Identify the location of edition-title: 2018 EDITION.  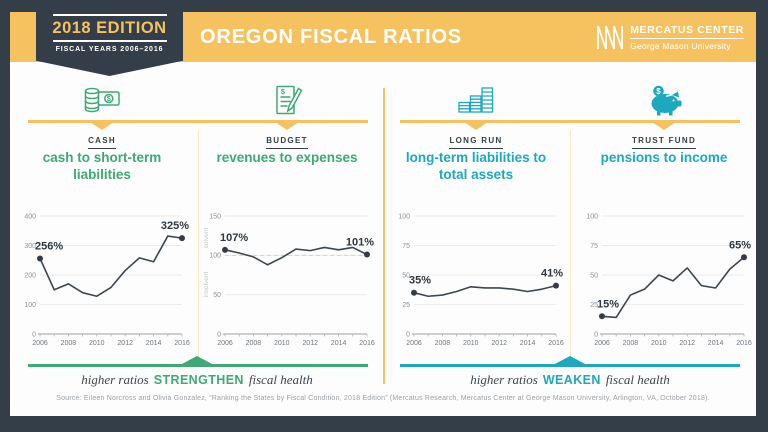
(109, 28).